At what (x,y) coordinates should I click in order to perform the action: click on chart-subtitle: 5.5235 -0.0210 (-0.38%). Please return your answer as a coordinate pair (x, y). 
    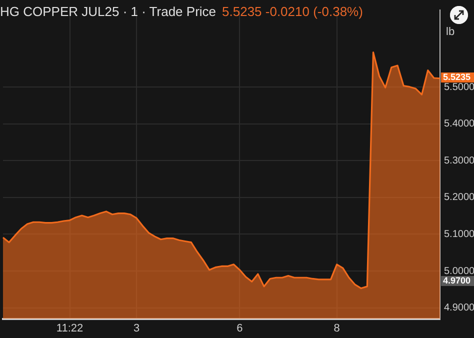
    Looking at the image, I should click on (292, 11).